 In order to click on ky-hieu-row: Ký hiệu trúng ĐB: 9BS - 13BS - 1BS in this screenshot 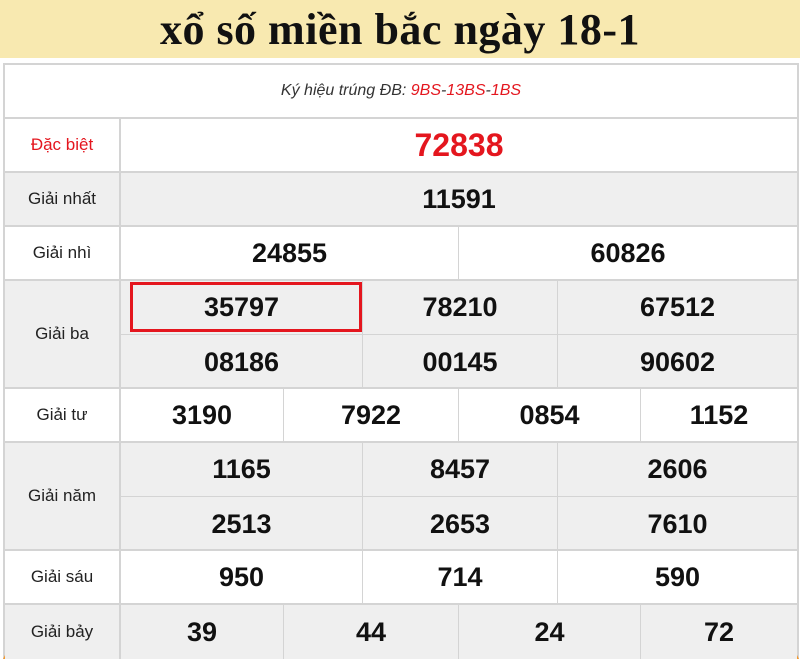, I will do `click(401, 92)`.